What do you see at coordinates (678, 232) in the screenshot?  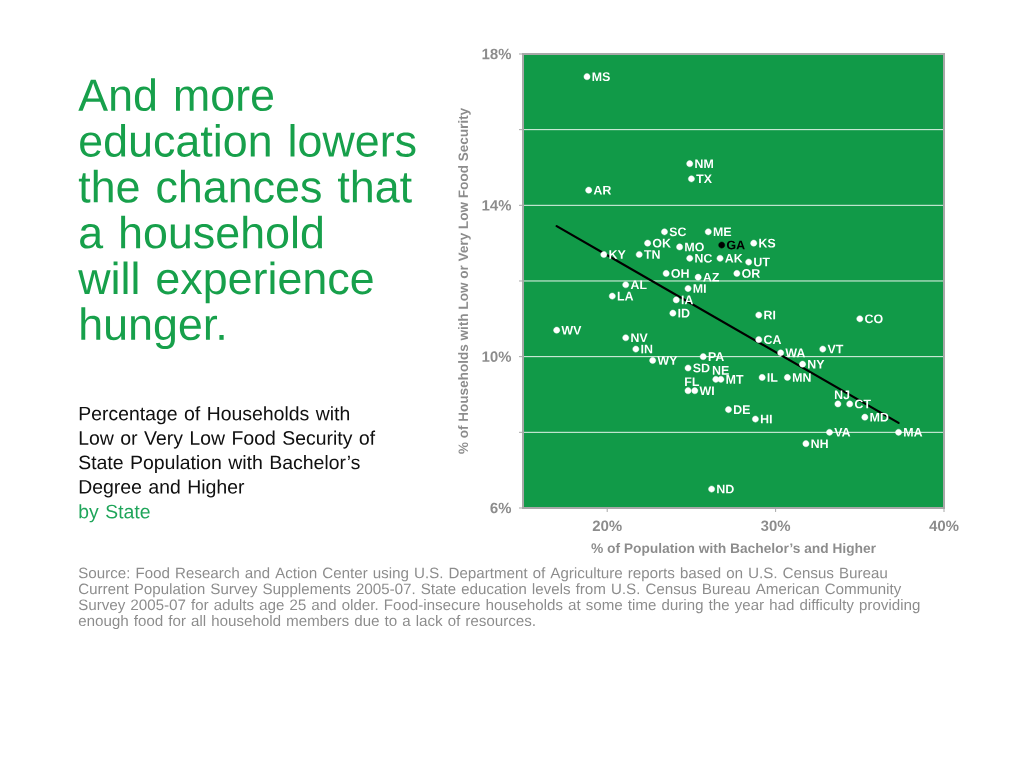 I see `annotation: SC` at bounding box center [678, 232].